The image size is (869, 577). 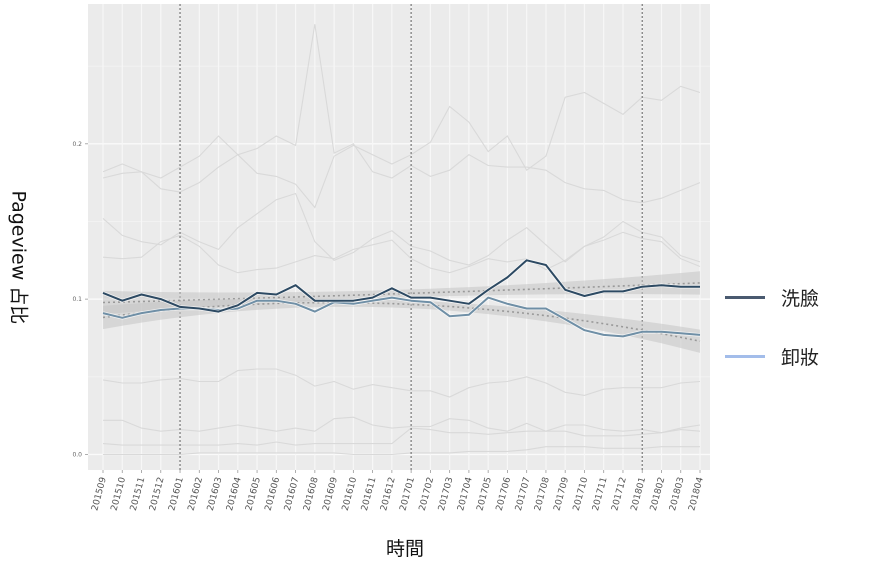 What do you see at coordinates (77, 144) in the screenshot?
I see `y-tick-label: 0.2` at bounding box center [77, 144].